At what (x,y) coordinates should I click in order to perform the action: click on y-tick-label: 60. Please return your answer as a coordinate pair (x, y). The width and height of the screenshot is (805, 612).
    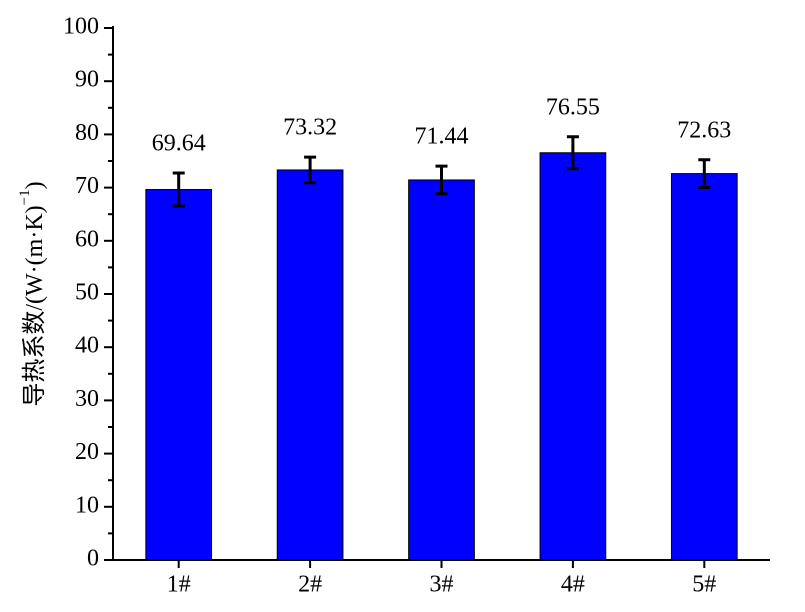
    Looking at the image, I should click on (87, 239).